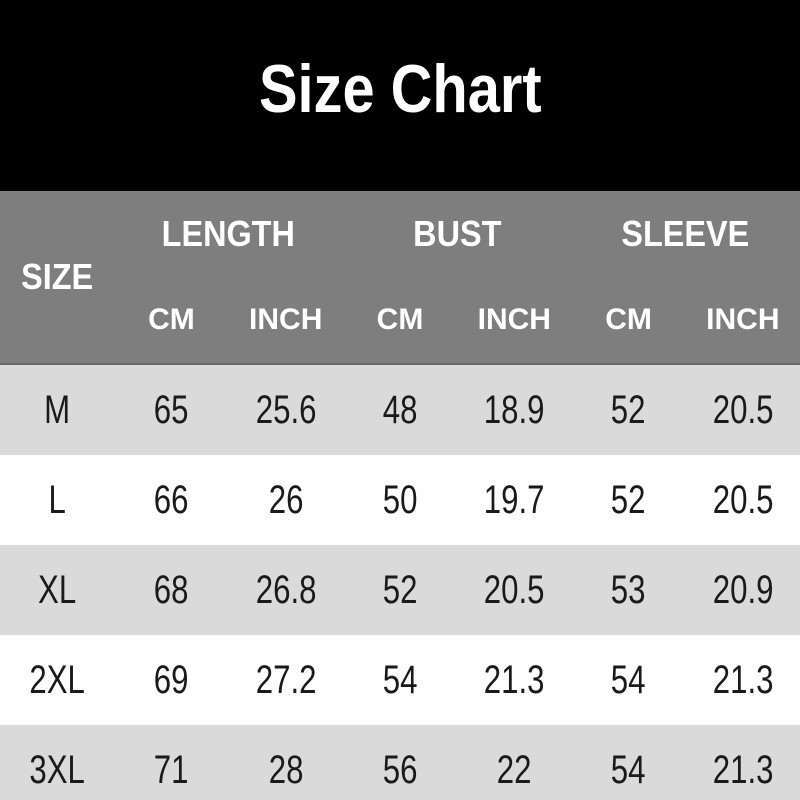  I want to click on page-title: Size Chart, so click(400, 88).